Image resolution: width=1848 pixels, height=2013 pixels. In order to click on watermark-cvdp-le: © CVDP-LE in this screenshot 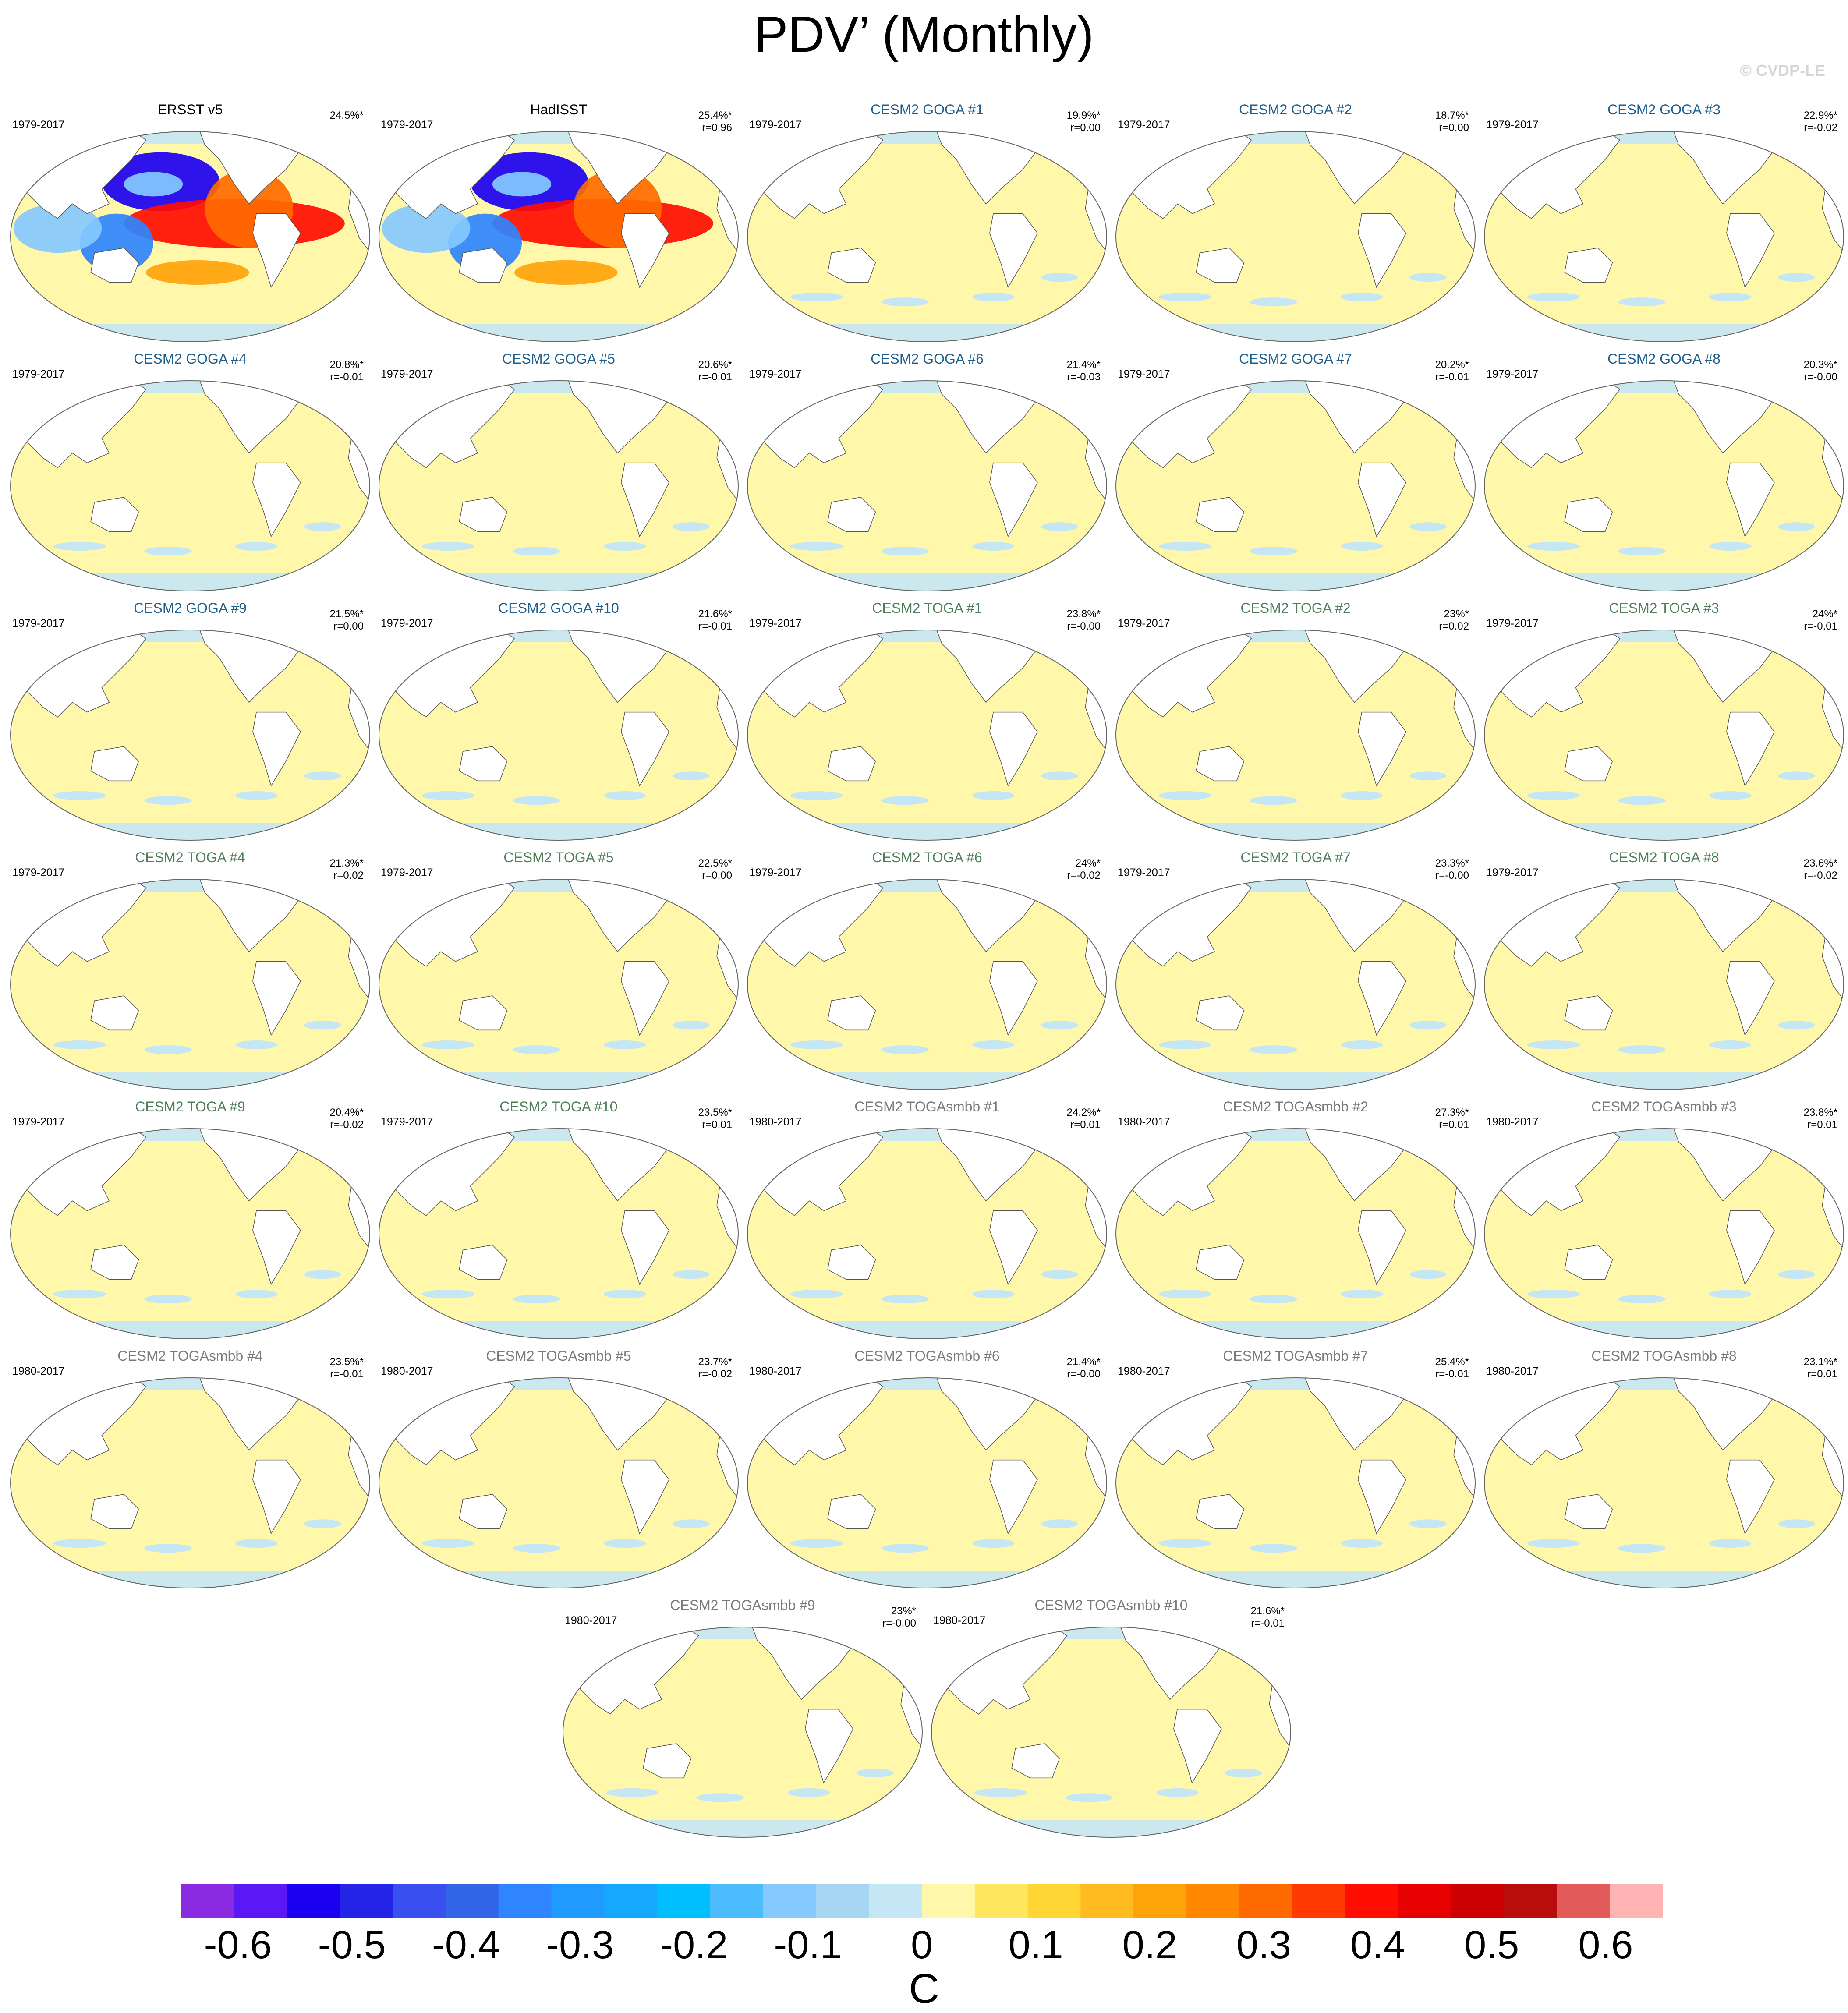, I will do `click(1782, 70)`.